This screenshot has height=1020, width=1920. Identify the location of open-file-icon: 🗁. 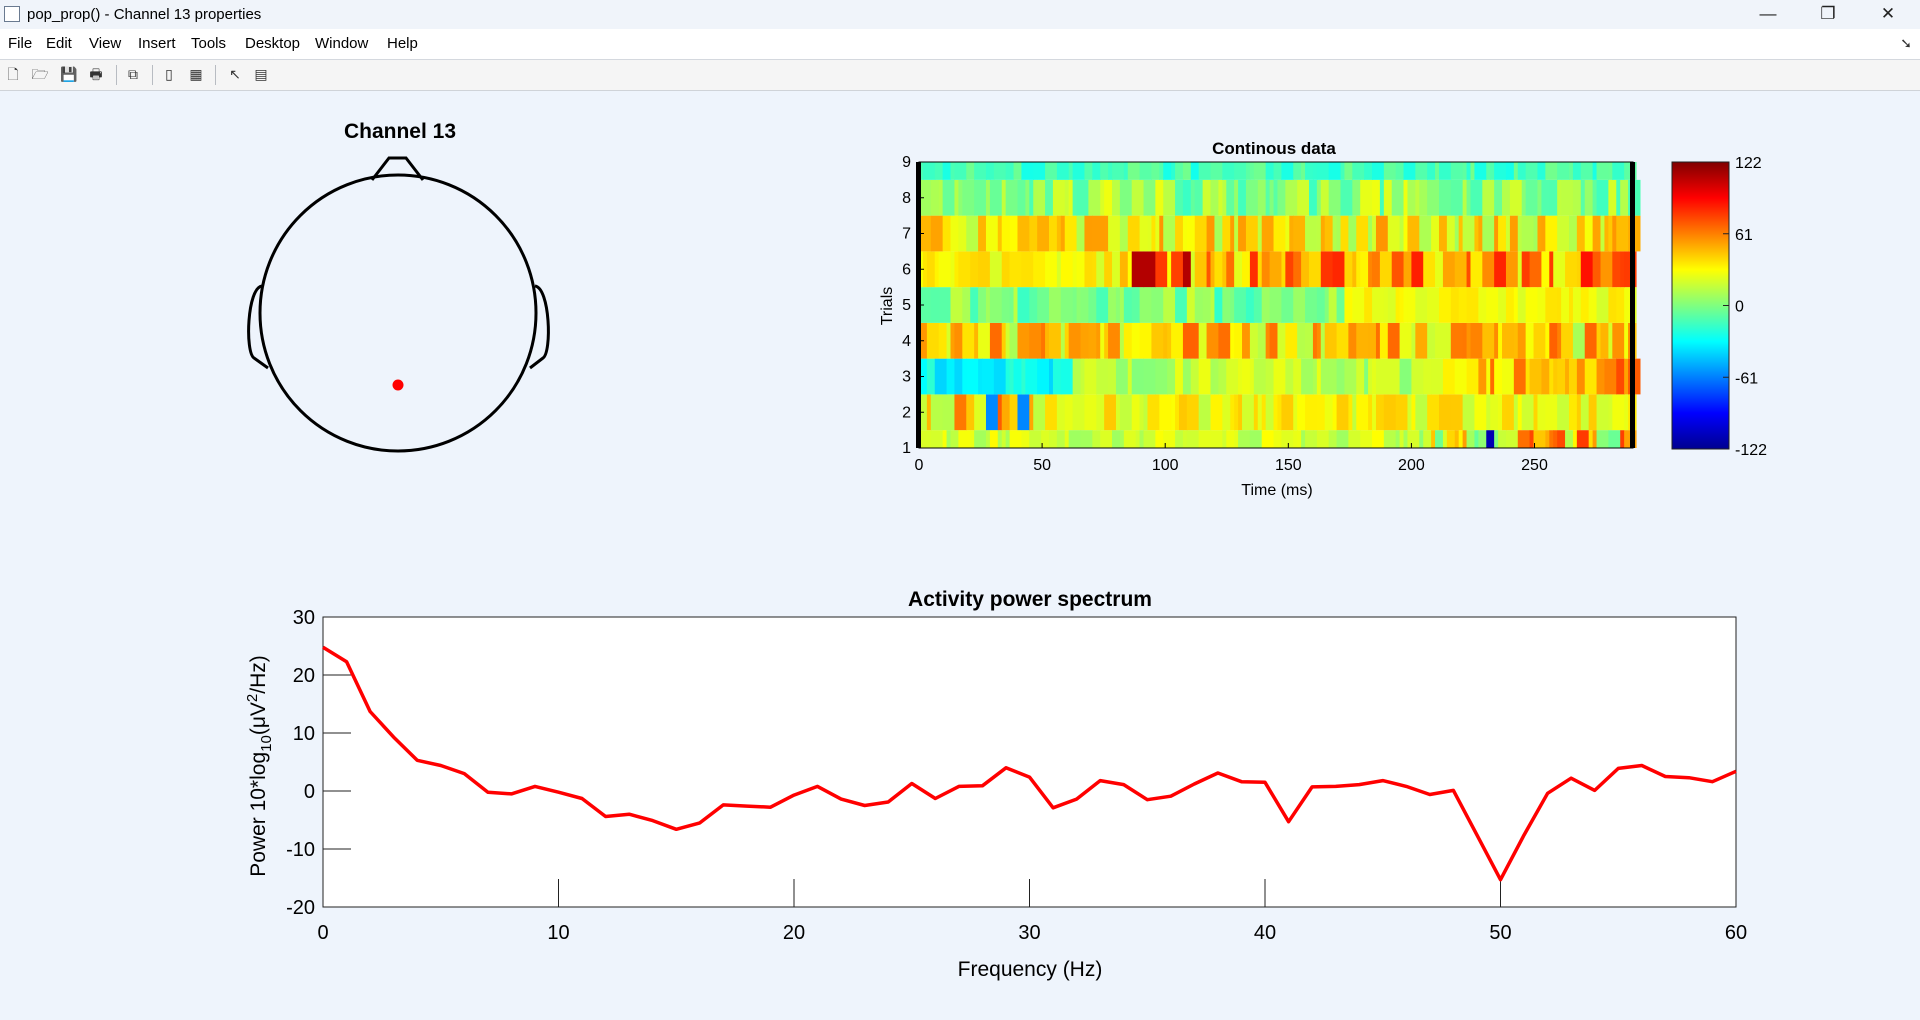
(40, 74).